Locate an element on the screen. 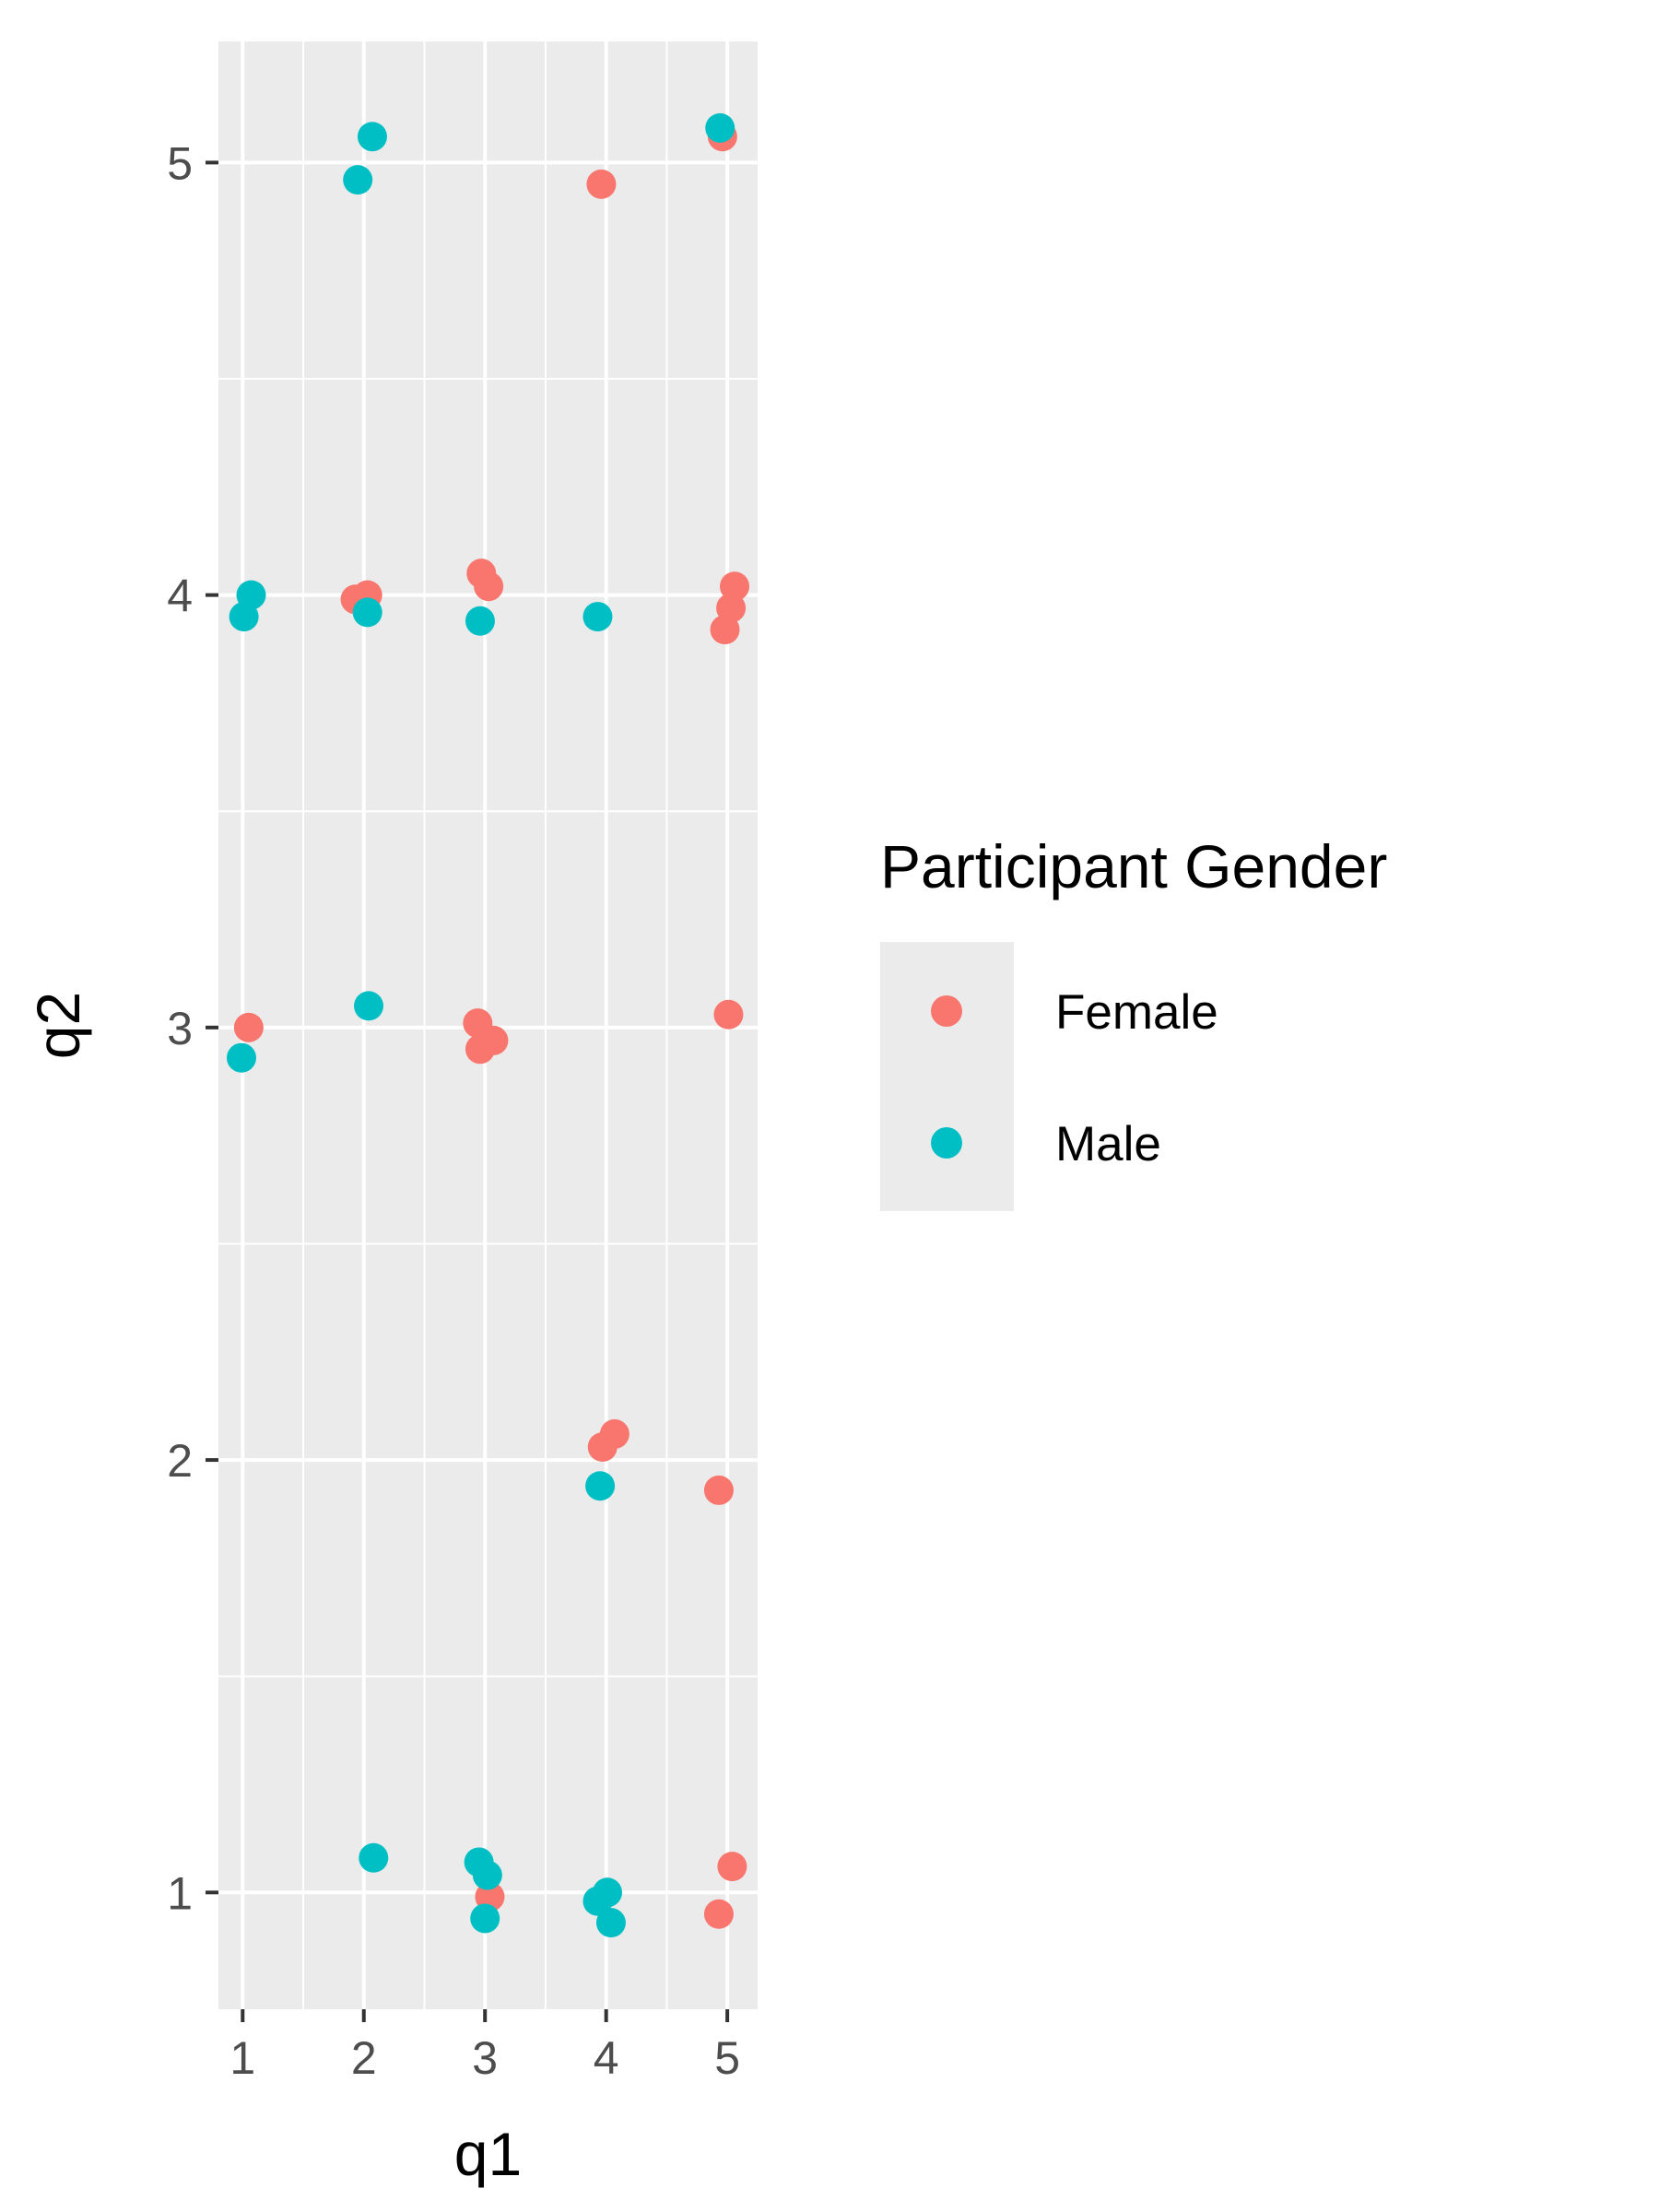 The image size is (1659, 2212). legend-title: Participant Gender is located at coordinates (1133, 866).